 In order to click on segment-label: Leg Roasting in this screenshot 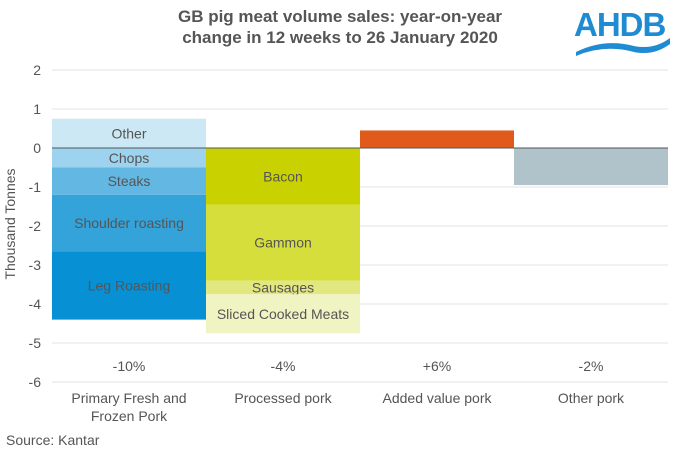, I will do `click(129, 285)`.